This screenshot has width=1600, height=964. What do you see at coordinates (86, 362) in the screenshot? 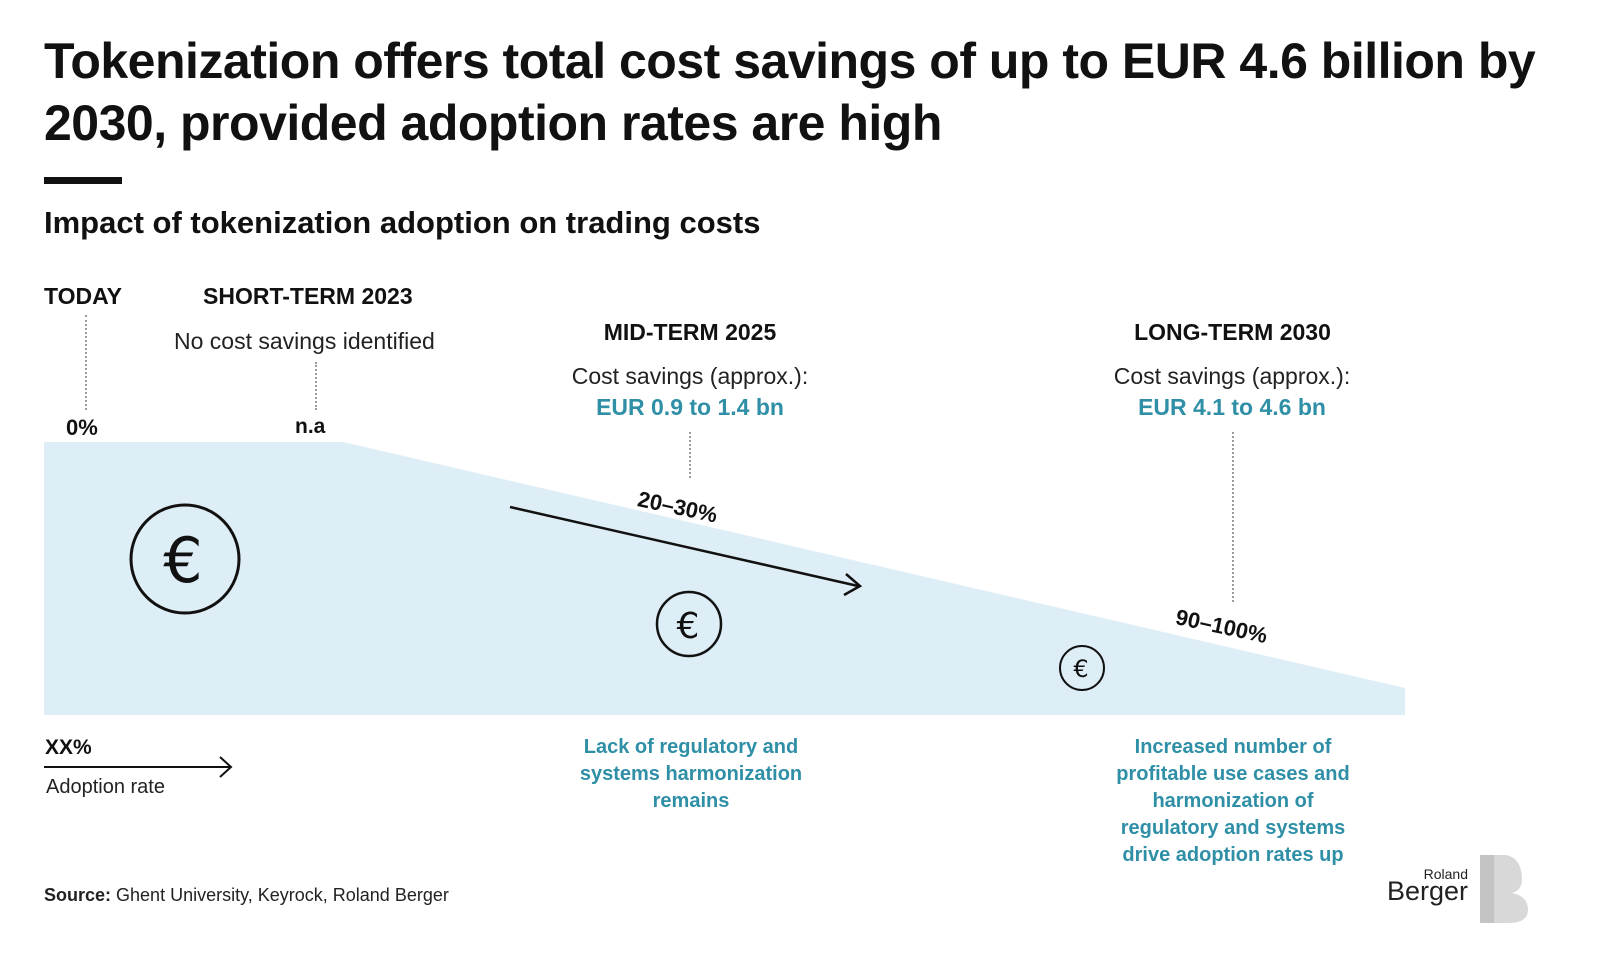
I see `today-leader-line` at bounding box center [86, 362].